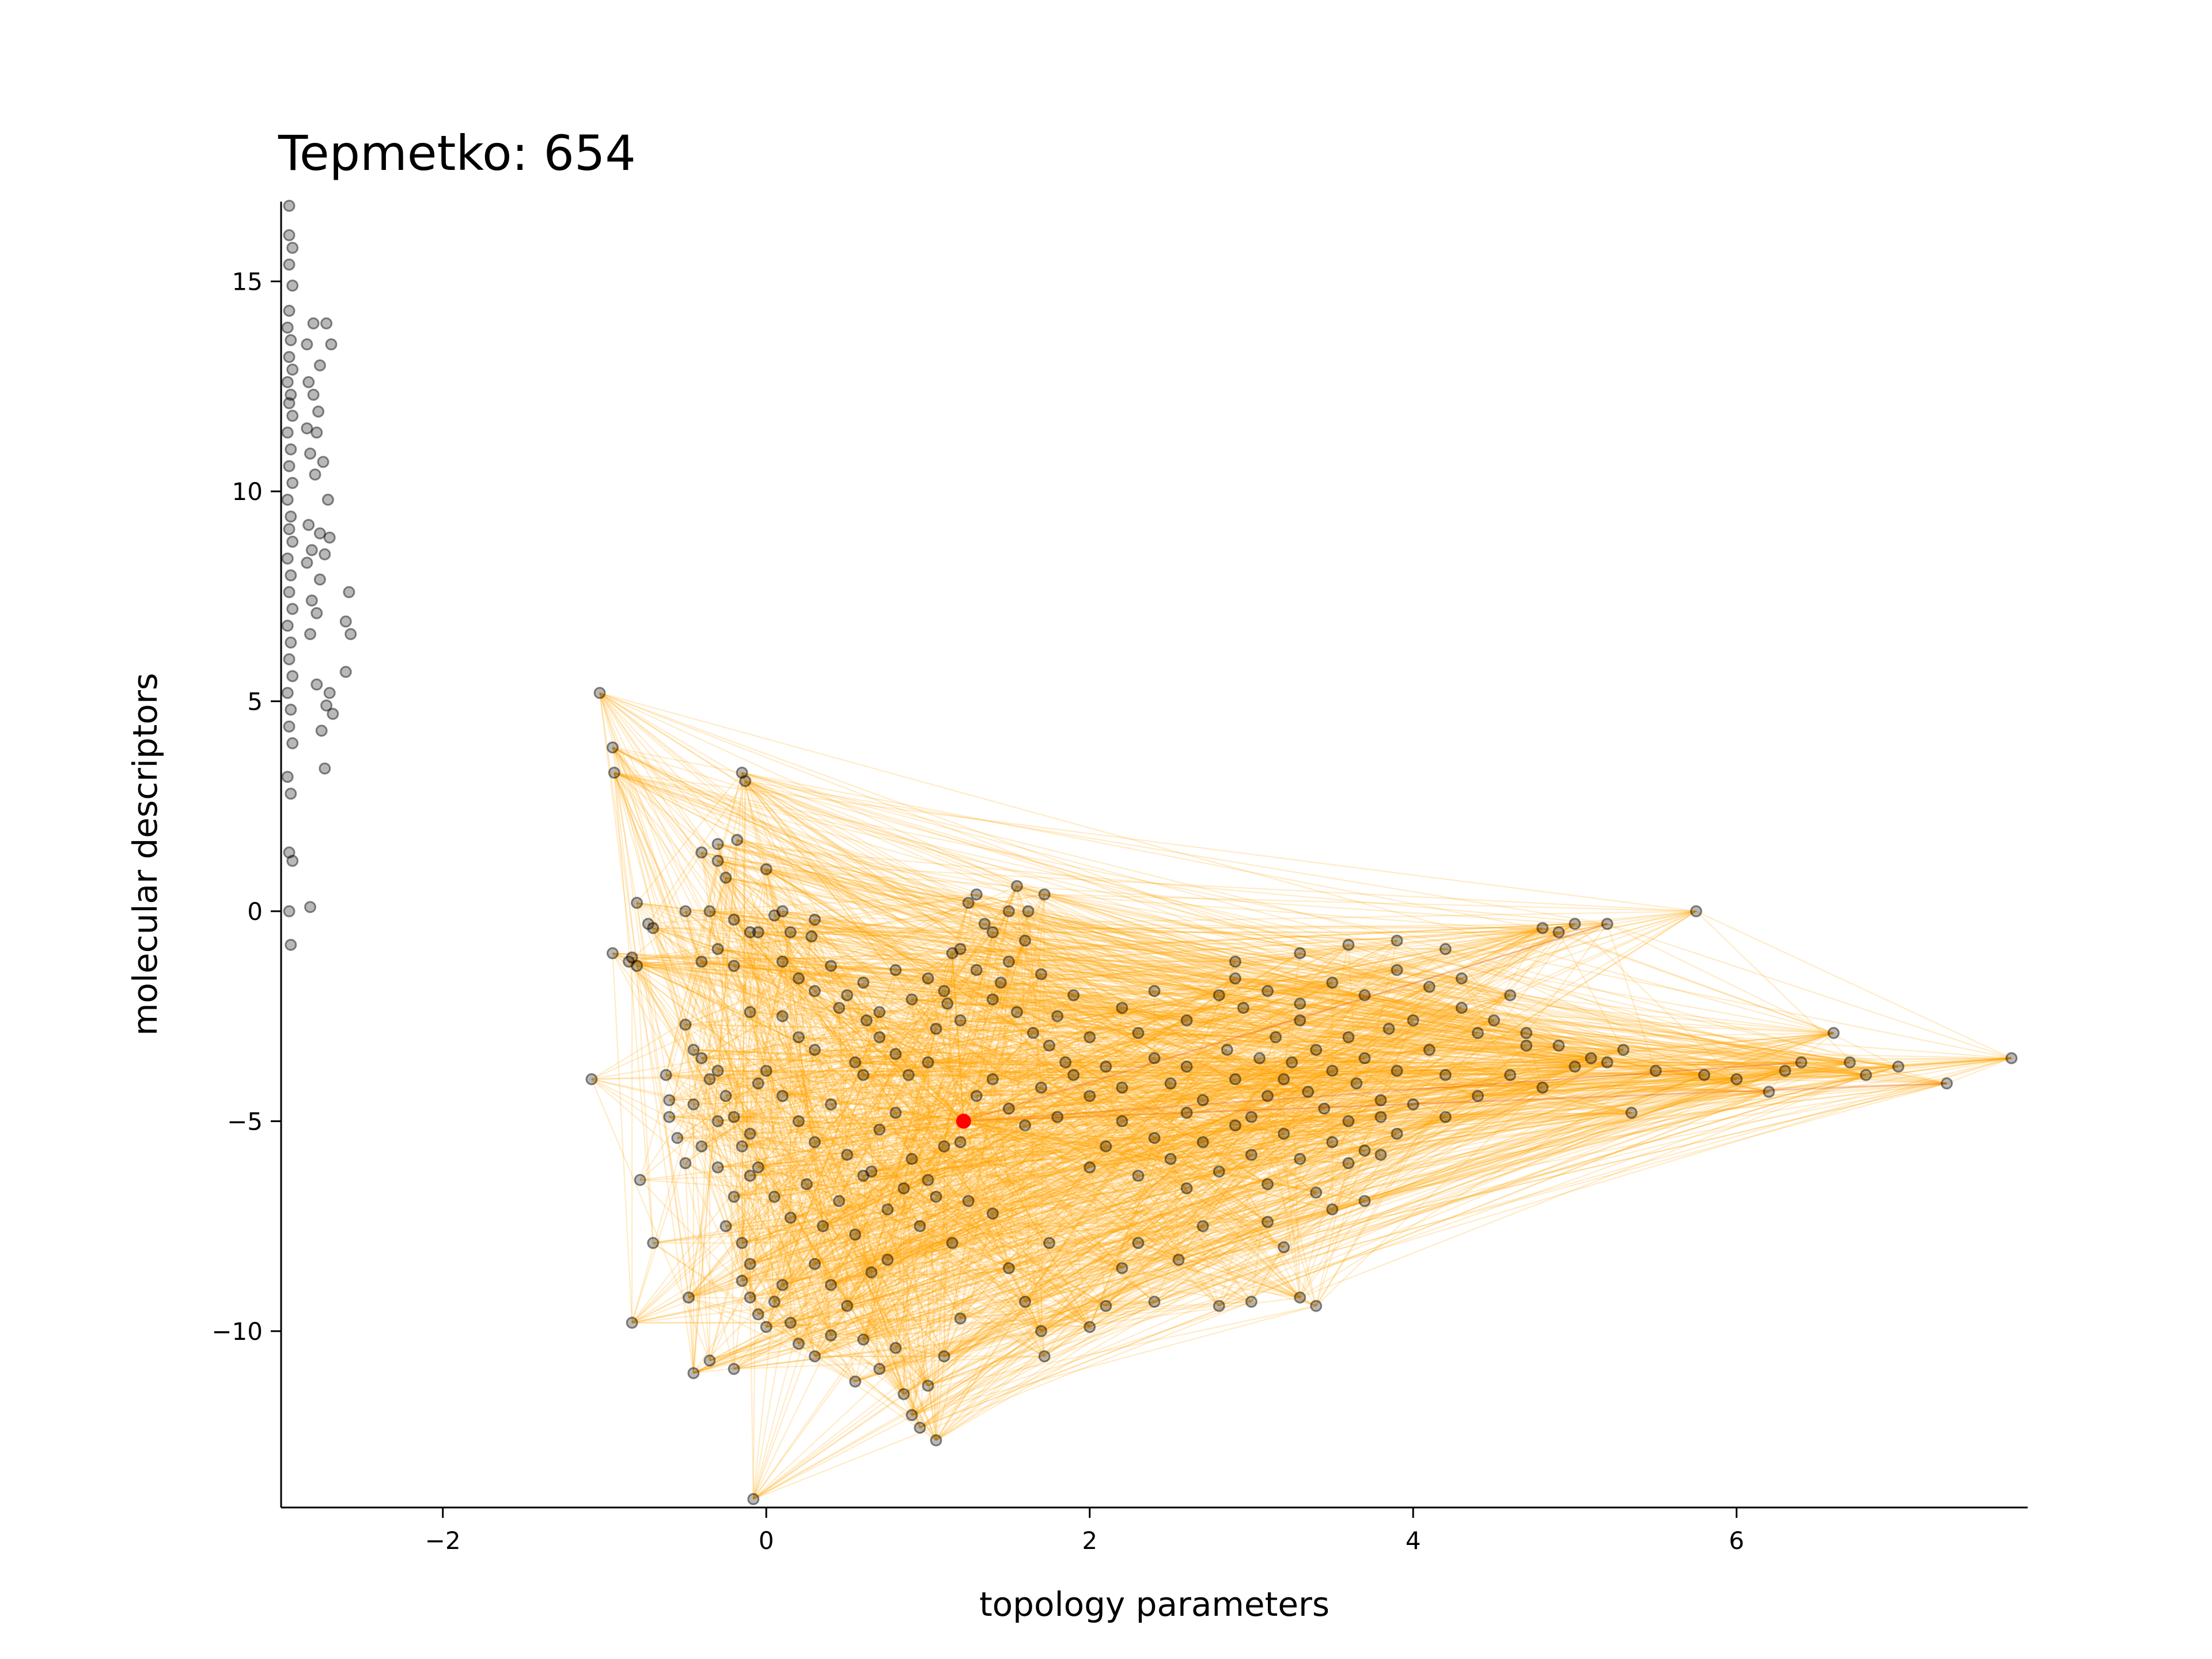 The height and width of the screenshot is (1659, 2212). I want to click on network-edge-1987, so click(1183, 1146).